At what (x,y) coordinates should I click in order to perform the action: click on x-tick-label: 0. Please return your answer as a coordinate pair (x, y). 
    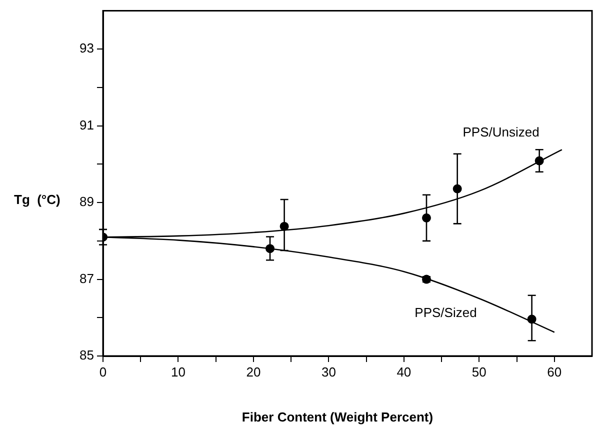
    Looking at the image, I should click on (103, 372).